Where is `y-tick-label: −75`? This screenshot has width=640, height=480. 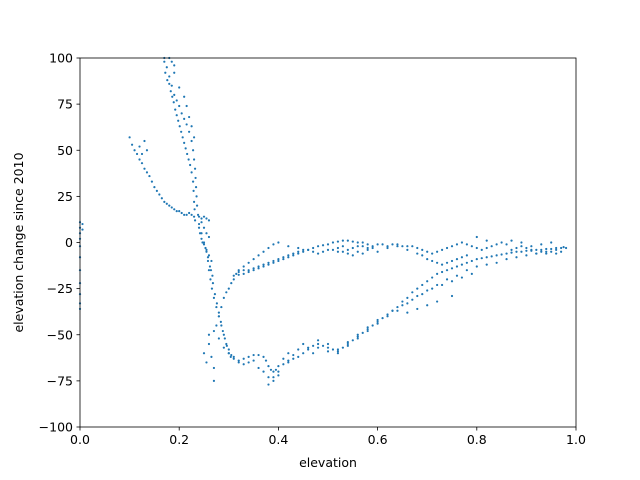
y-tick-label: −75 is located at coordinates (60, 380).